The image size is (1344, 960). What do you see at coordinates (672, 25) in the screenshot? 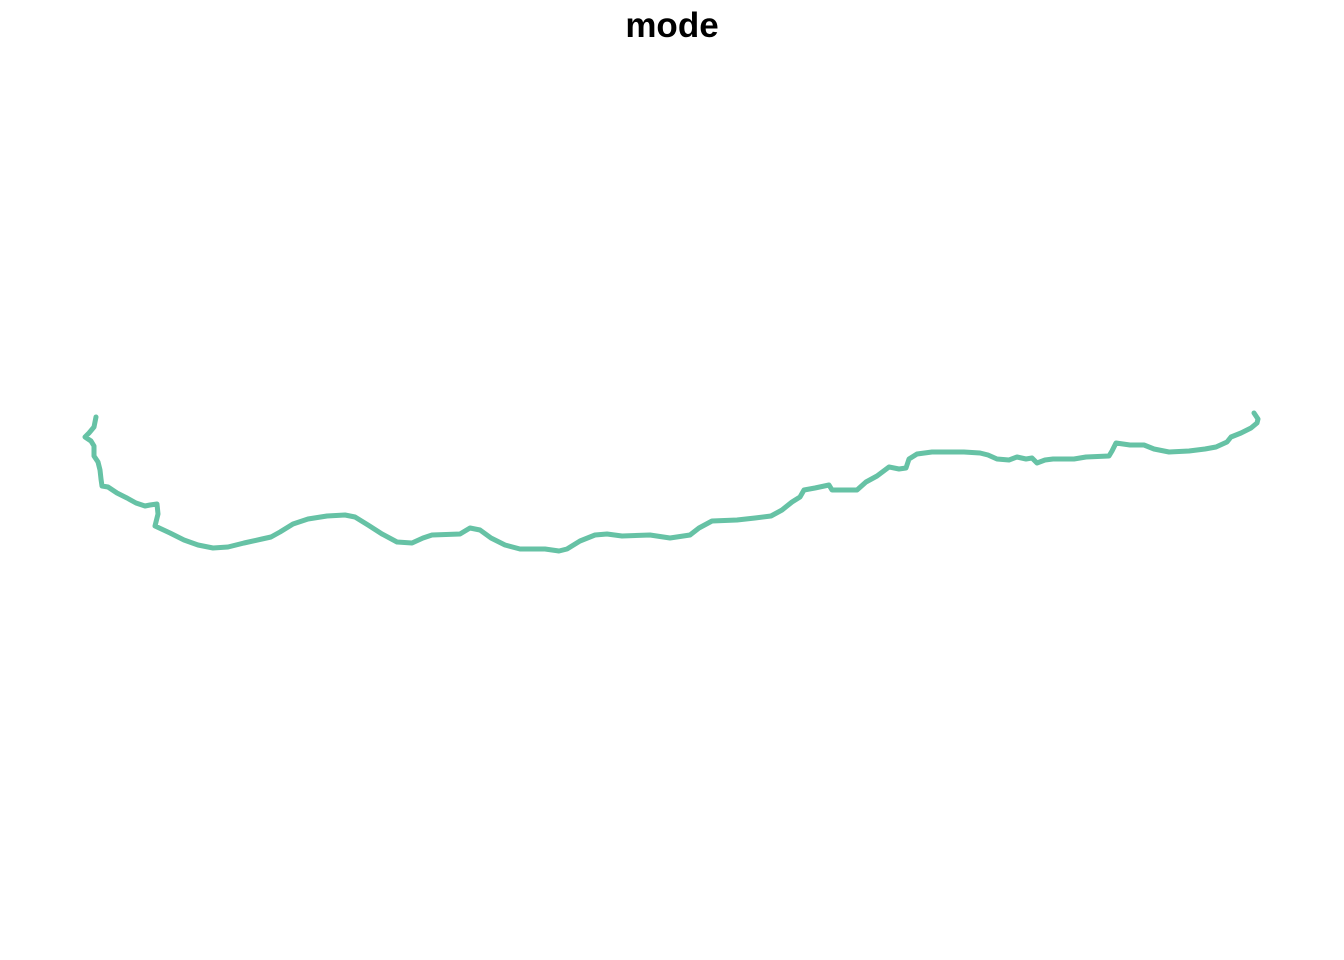
I see `map-title: mode` at bounding box center [672, 25].